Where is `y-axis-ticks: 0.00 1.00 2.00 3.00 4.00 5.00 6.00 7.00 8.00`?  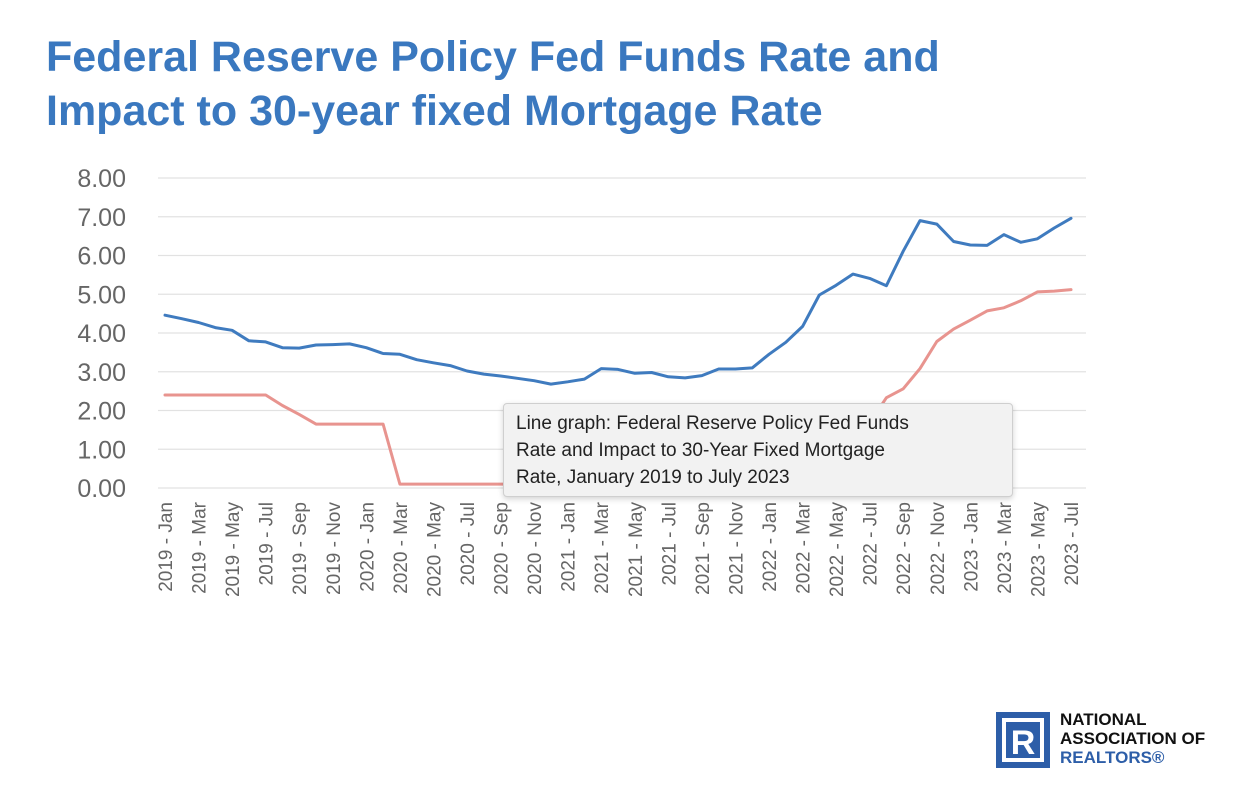
y-axis-ticks: 0.00 1.00 2.00 3.00 4.00 5.00 6.00 7.00 8.00 is located at coordinates (101, 334).